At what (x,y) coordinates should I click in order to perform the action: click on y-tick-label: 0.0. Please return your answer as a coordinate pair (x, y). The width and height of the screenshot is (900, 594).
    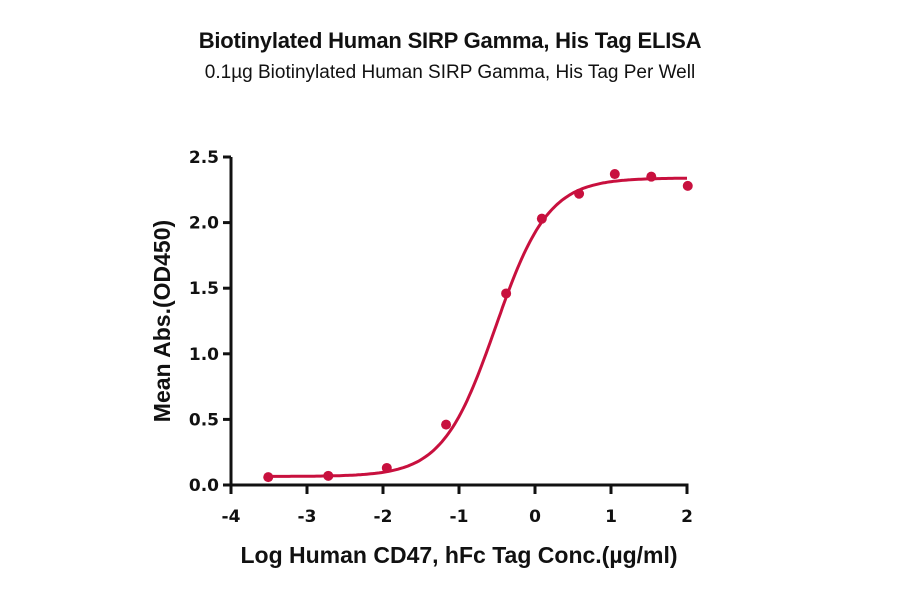
    Looking at the image, I should click on (204, 486).